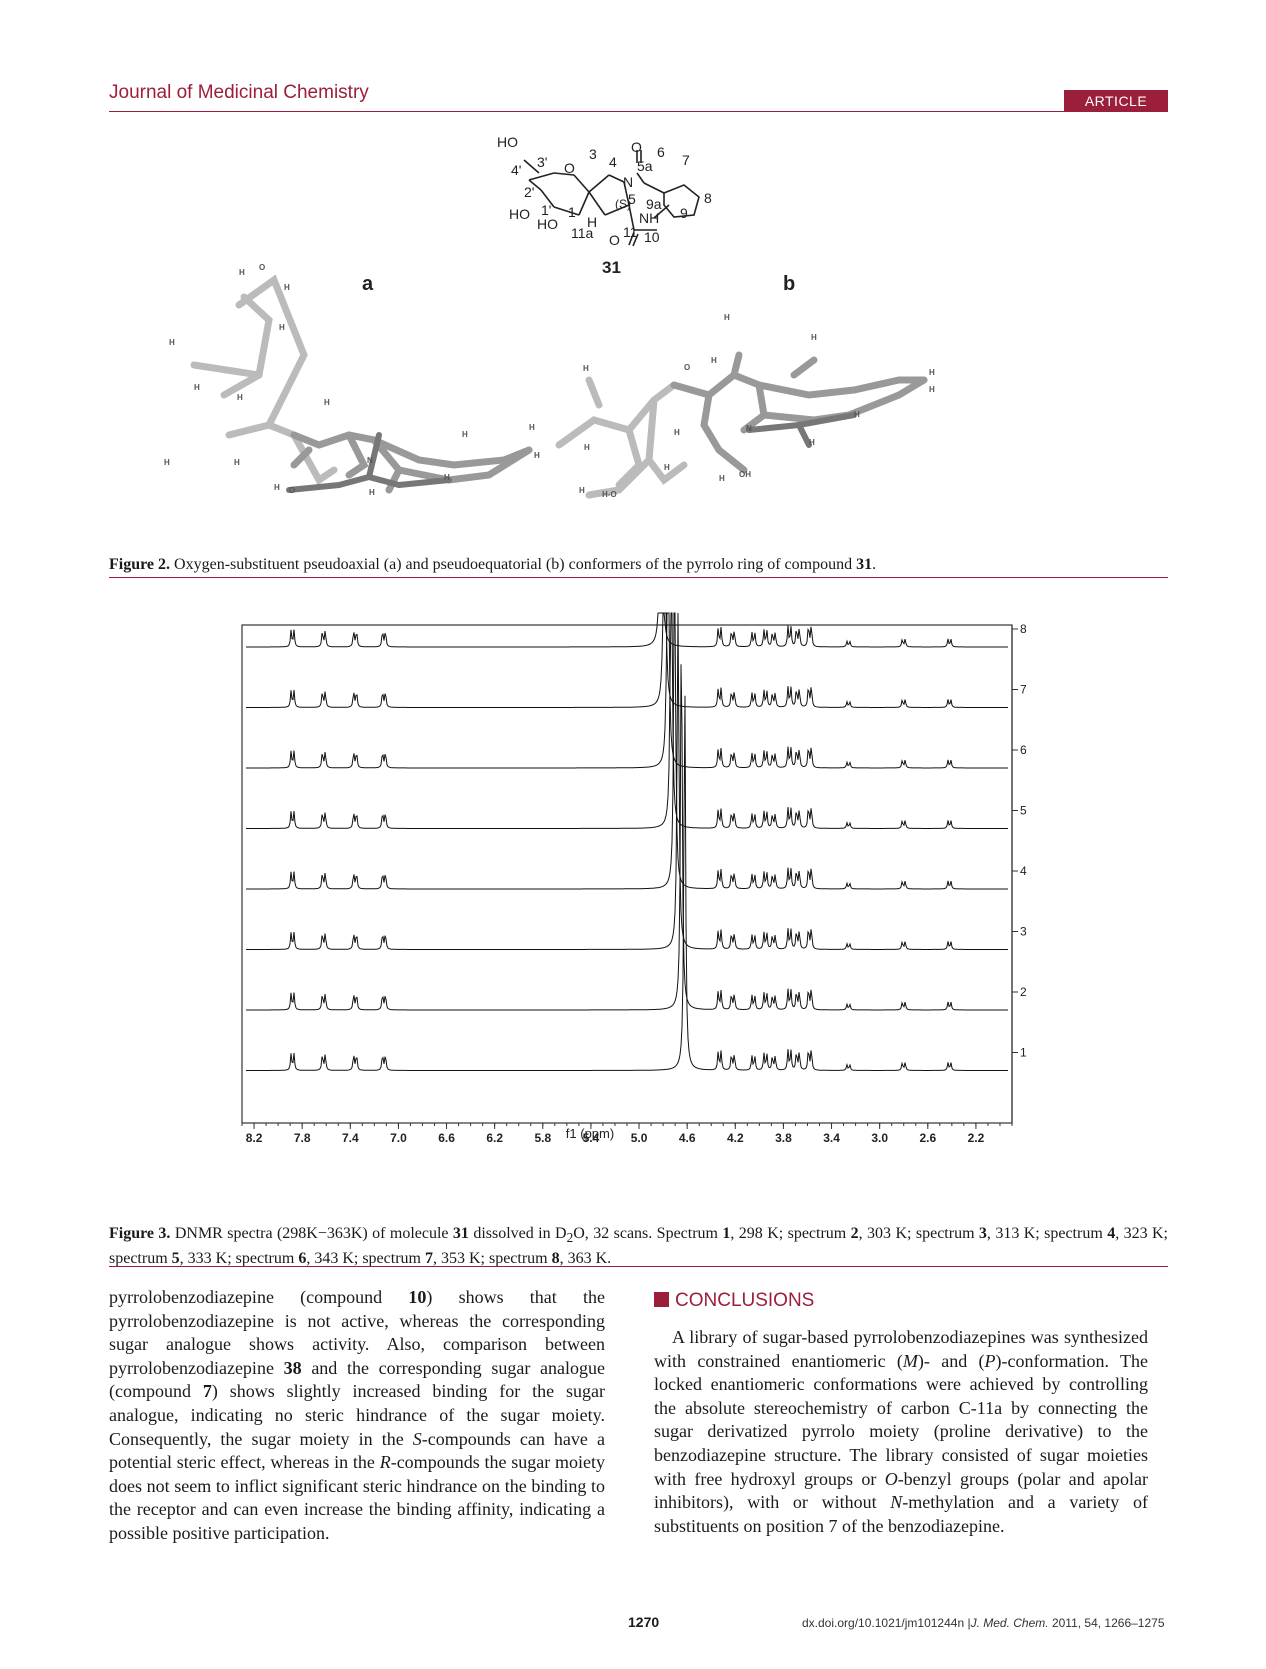 This screenshot has height=1669, width=1266. Describe the element at coordinates (735, 1138) in the screenshot. I see `x-tick-label: 4.2` at that location.